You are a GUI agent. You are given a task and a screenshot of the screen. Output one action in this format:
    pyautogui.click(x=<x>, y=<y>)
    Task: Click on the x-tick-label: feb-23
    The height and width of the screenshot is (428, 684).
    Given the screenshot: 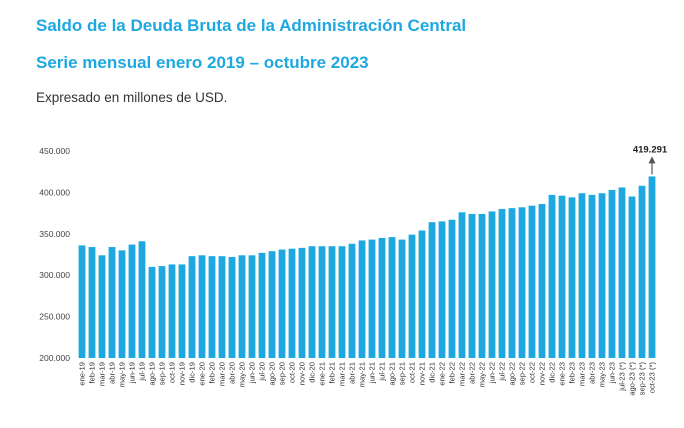 What is the action you would take?
    pyautogui.click(x=572, y=373)
    